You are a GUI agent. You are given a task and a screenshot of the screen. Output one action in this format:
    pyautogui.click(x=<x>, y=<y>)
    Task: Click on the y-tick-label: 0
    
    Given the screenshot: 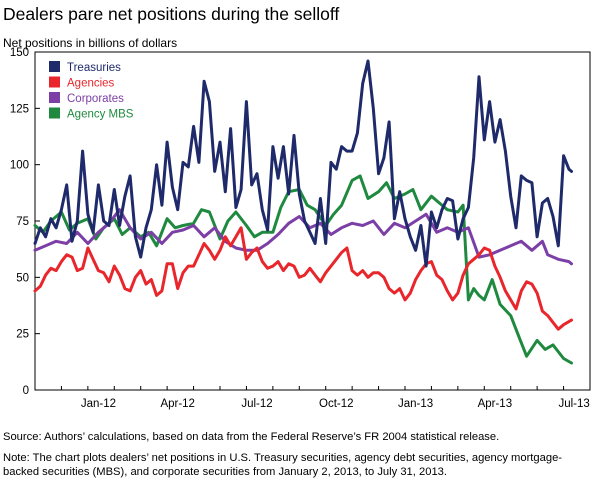 What is the action you would take?
    pyautogui.click(x=26, y=391)
    